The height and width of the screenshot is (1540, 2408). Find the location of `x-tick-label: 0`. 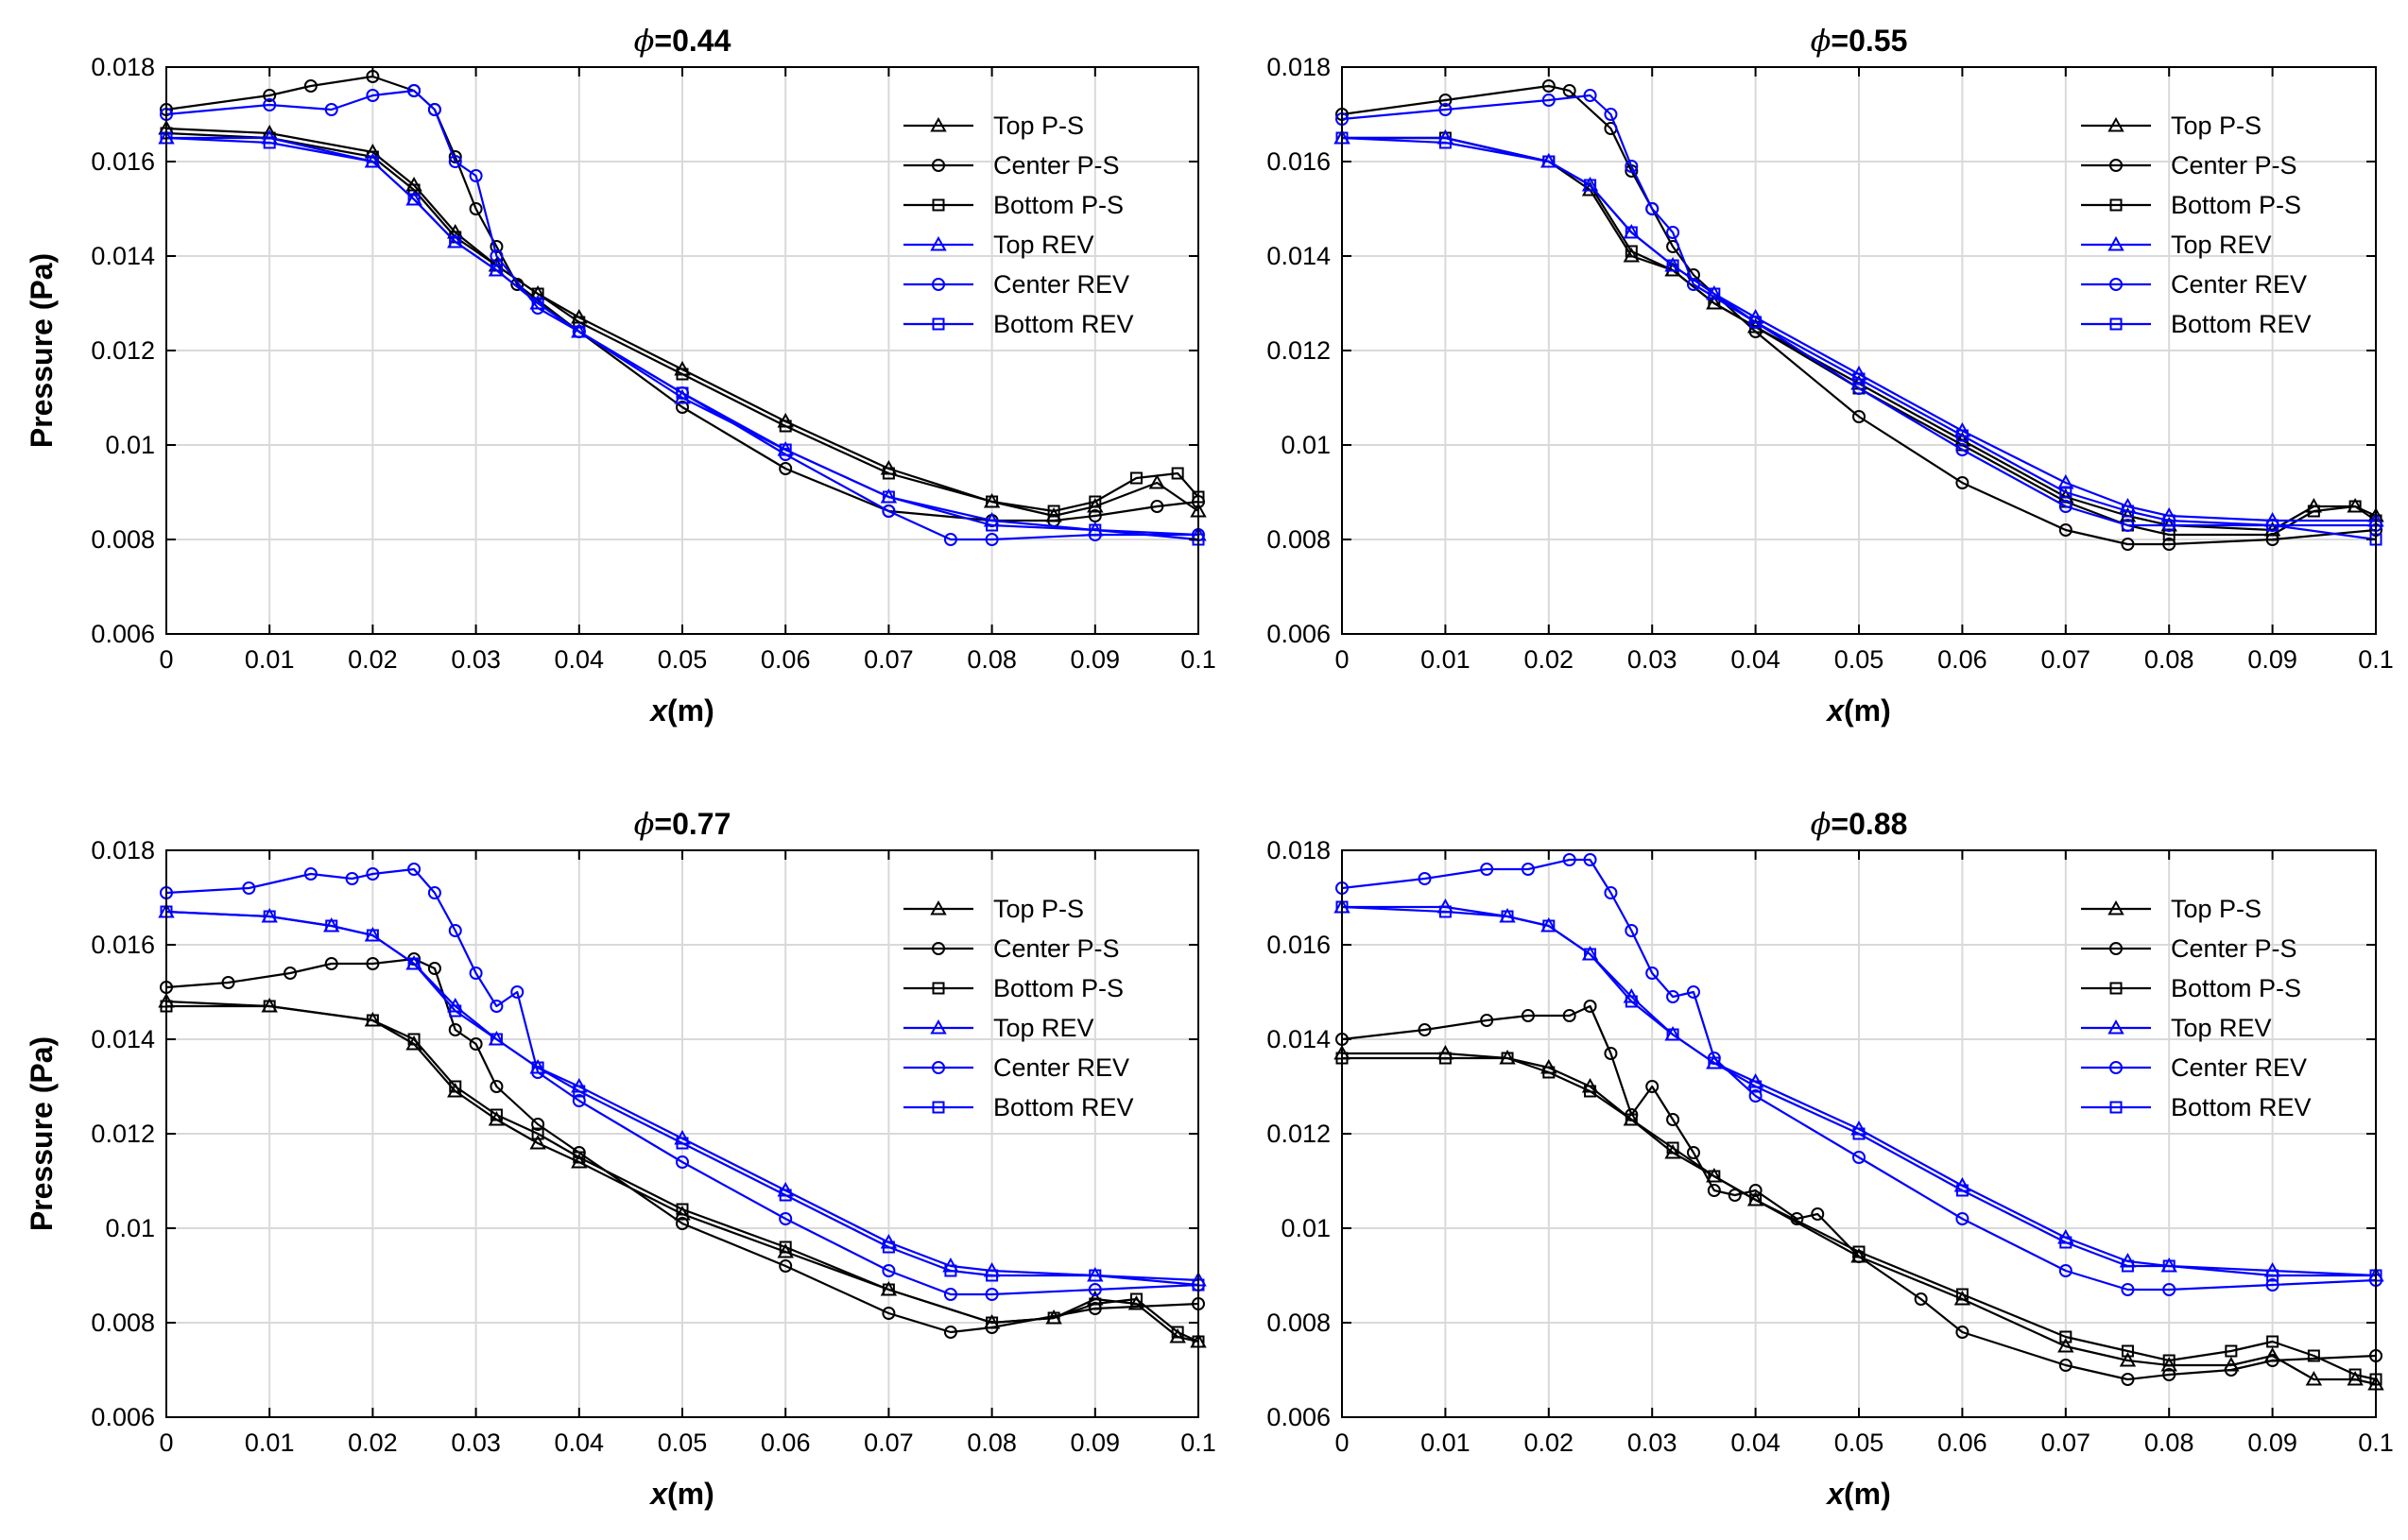

x-tick-label: 0 is located at coordinates (1341, 659).